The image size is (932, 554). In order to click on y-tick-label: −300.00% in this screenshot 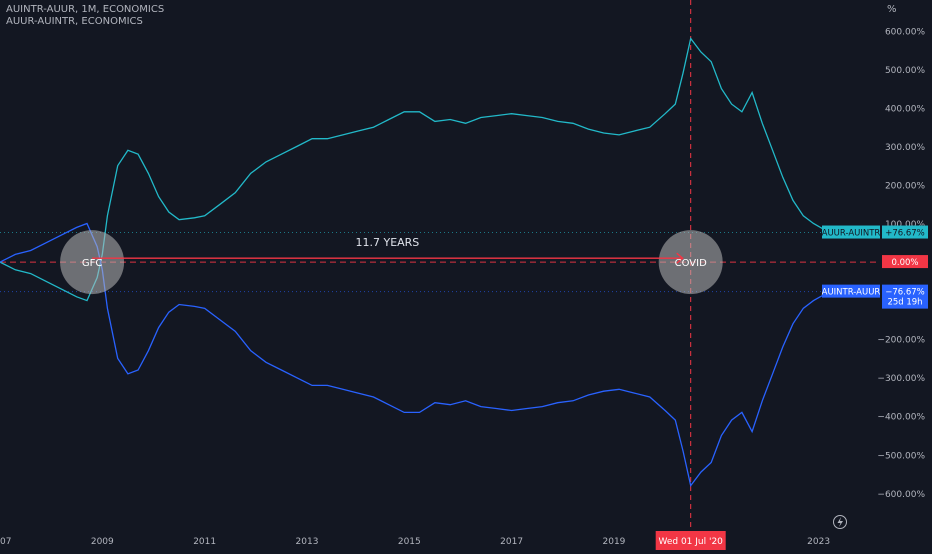, I will do `click(901, 379)`.